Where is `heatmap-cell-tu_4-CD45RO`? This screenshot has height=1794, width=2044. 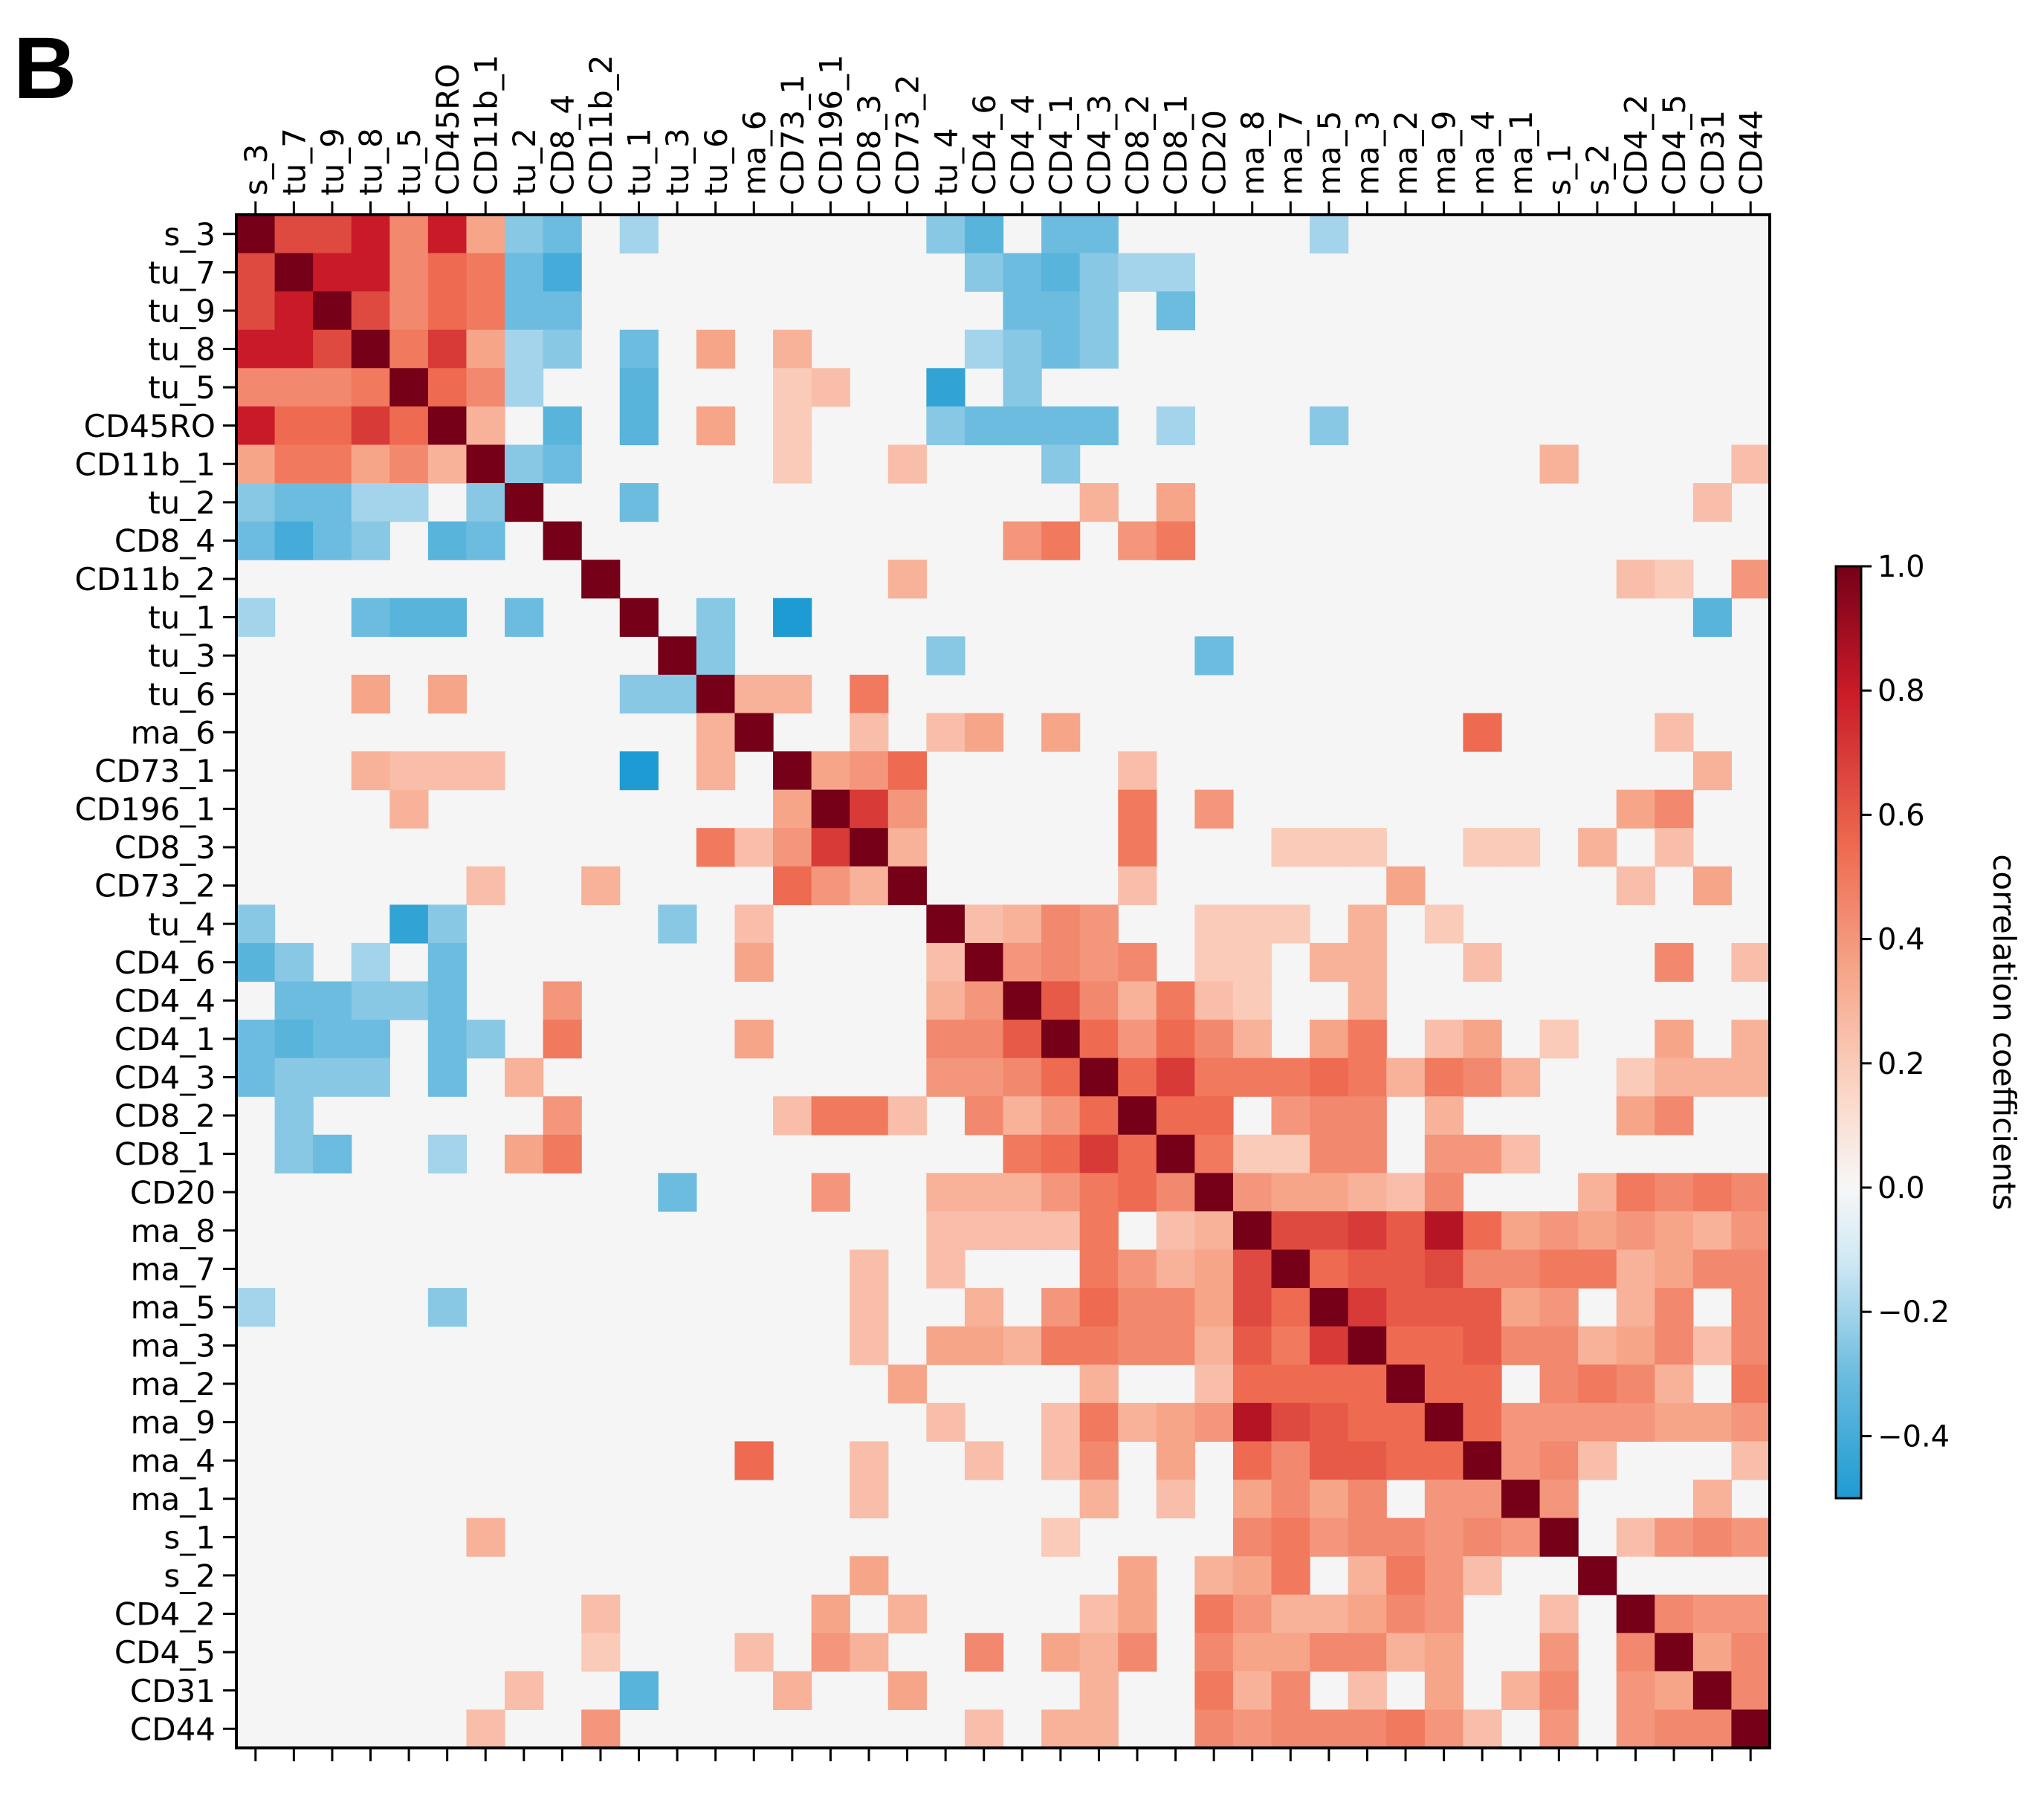 heatmap-cell-tu_4-CD45RO is located at coordinates (447, 924).